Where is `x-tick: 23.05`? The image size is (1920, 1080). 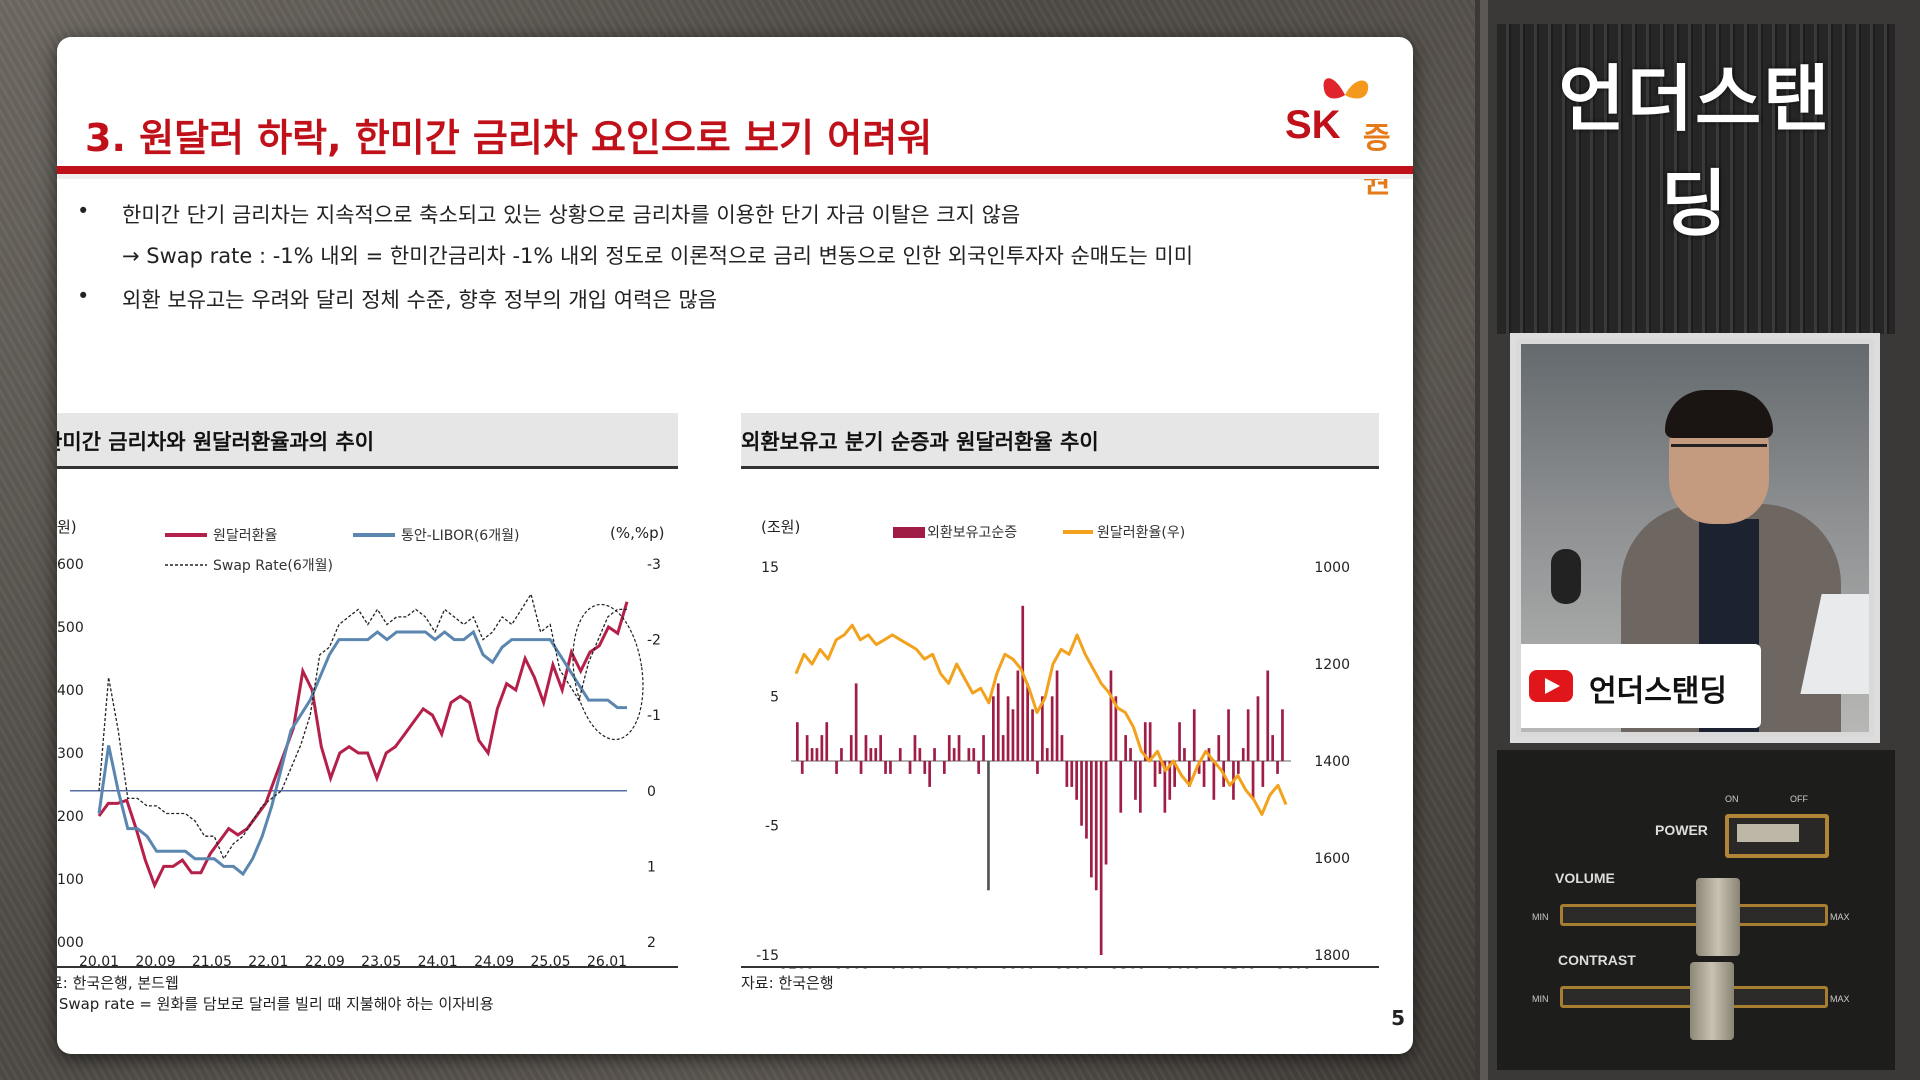
x-tick: 23.05 is located at coordinates (381, 961).